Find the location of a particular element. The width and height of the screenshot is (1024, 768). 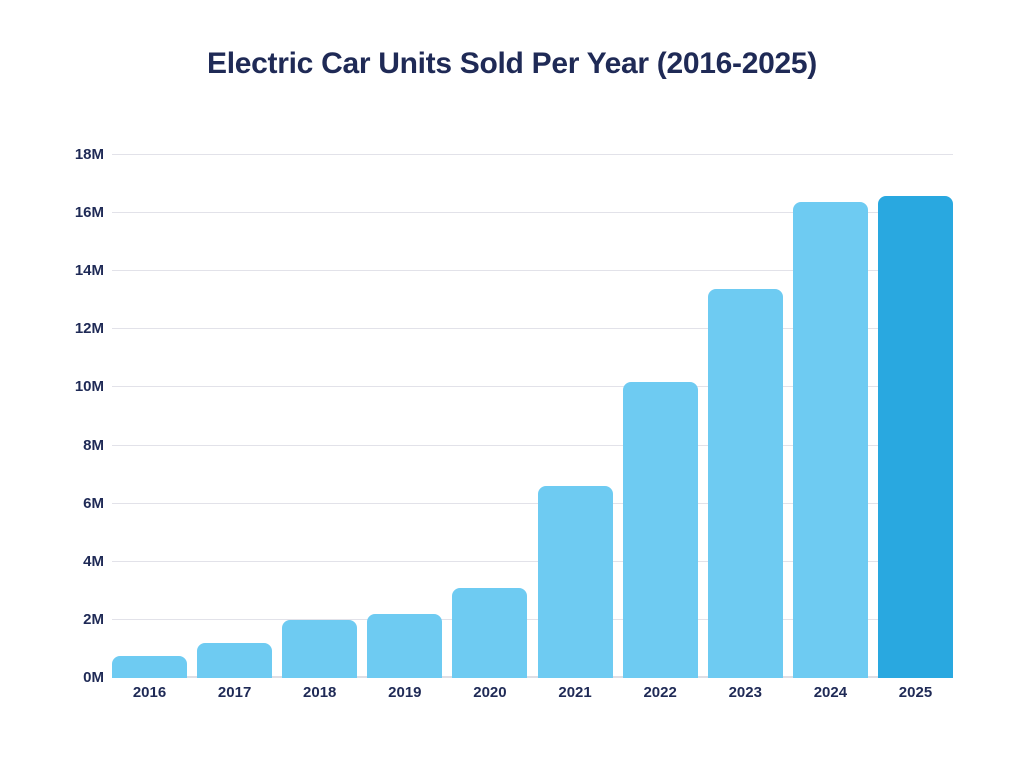

y-tick-label: 18M is located at coordinates (89, 154).